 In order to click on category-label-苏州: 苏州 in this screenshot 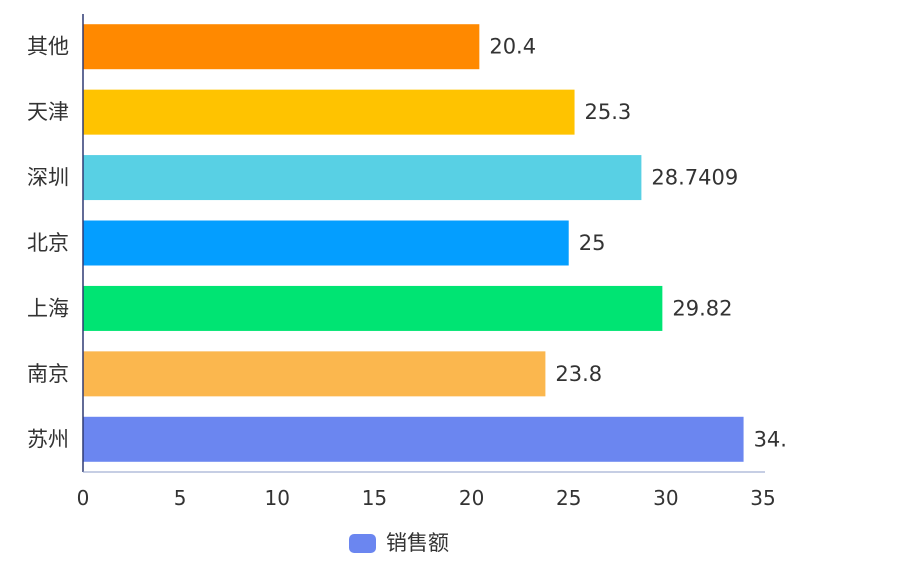, I will do `click(48, 439)`.